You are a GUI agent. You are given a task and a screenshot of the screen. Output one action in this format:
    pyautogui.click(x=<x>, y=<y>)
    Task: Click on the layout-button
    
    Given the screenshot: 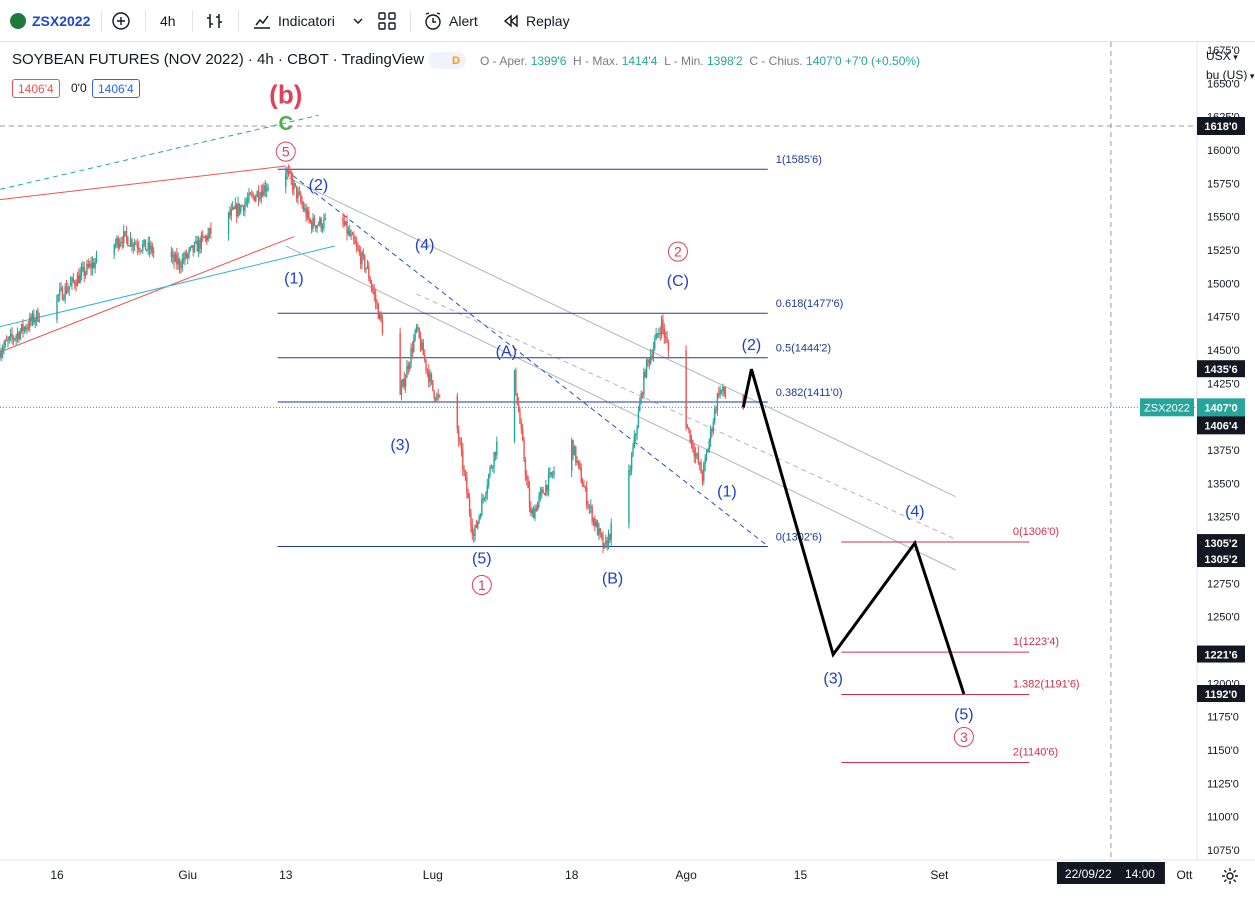 What is the action you would take?
    pyautogui.click(x=387, y=21)
    